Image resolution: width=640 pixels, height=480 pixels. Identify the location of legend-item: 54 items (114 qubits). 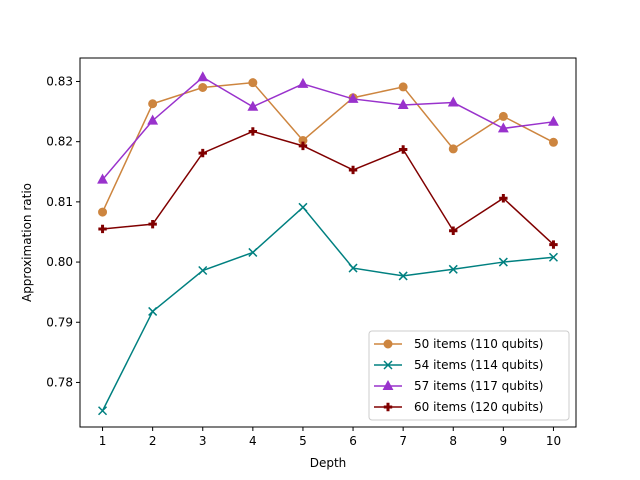
(458, 365).